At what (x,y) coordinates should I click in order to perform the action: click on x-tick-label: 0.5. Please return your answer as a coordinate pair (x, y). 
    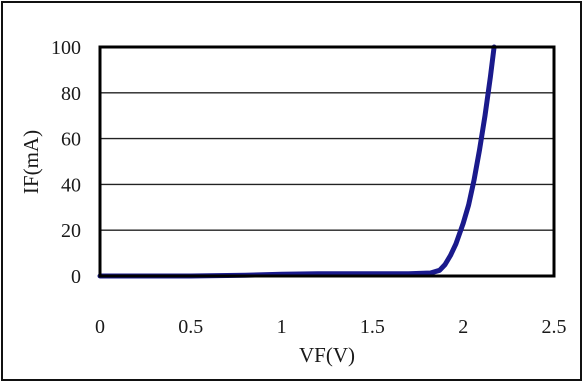
    Looking at the image, I should click on (190, 327).